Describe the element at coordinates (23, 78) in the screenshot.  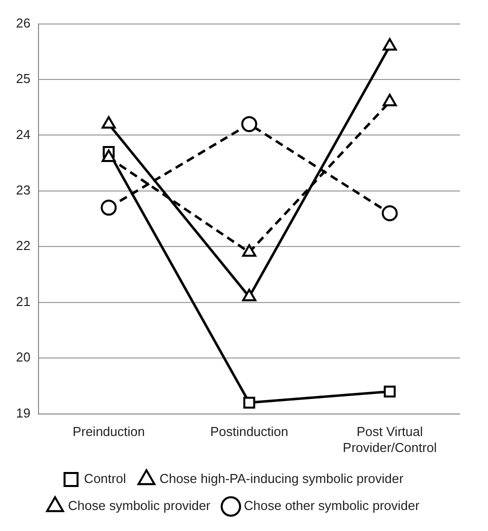
I see `y-tick-label: 25` at that location.